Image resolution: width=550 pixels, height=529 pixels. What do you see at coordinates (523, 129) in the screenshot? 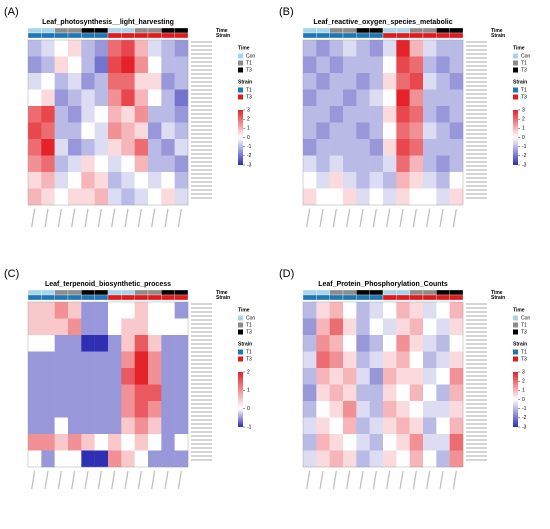
I see `colorbar-tick-label: 1` at bounding box center [523, 129].